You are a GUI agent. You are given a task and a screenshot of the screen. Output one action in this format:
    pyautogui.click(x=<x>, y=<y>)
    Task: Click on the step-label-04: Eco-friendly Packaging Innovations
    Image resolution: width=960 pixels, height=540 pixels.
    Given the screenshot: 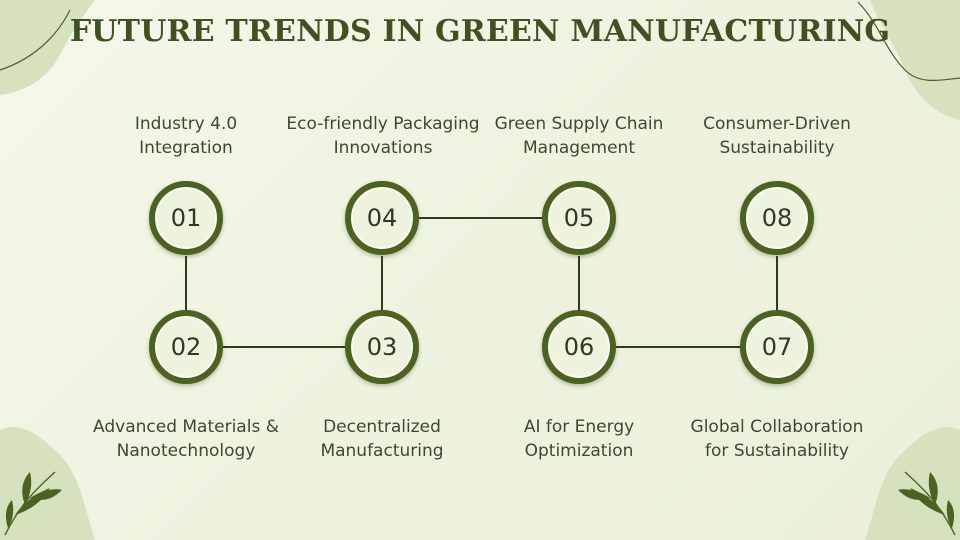 What is the action you would take?
    pyautogui.click(x=383, y=136)
    